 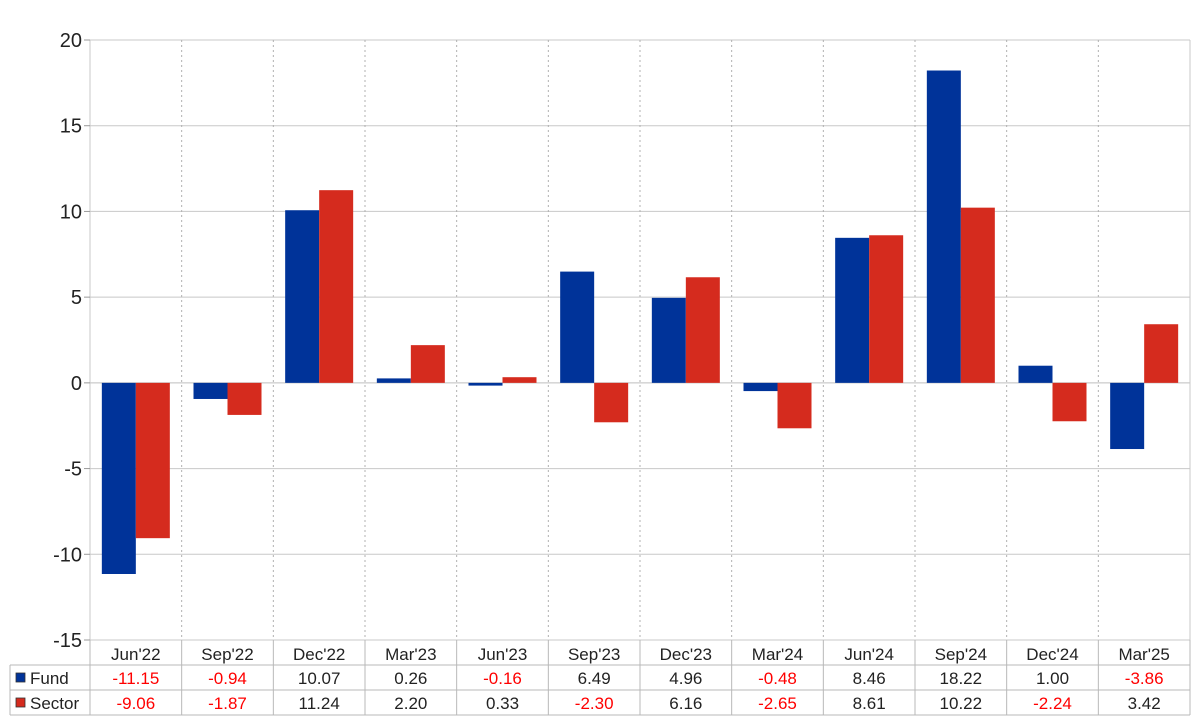 I want to click on legend-label-sector: Sector, so click(x=54, y=703).